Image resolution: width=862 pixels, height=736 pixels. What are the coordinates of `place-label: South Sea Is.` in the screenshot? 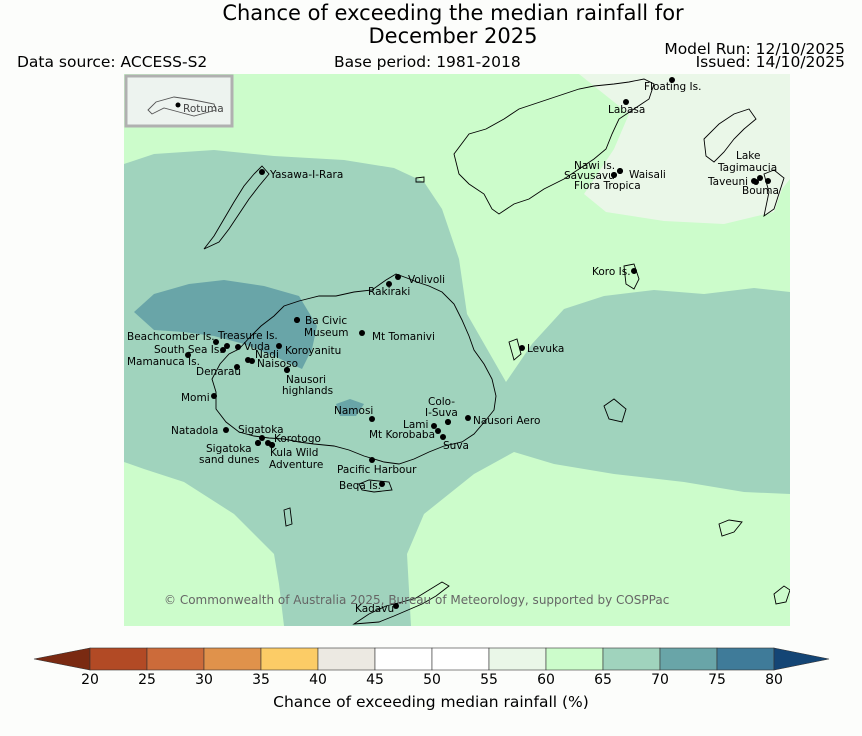 It's located at (188, 350).